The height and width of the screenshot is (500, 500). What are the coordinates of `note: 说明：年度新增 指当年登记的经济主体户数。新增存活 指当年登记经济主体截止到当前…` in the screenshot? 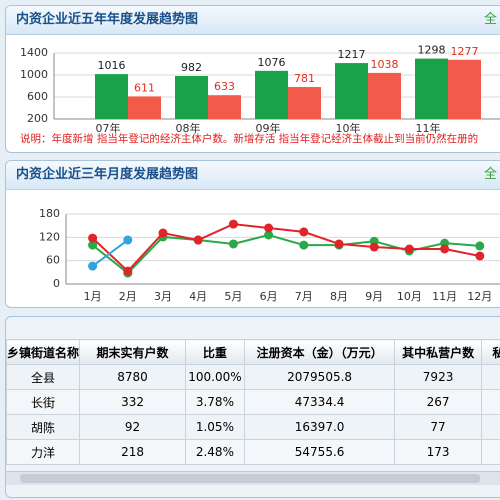 It's located at (249, 138).